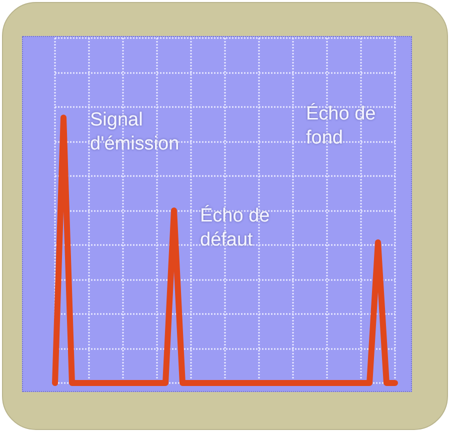  Describe the element at coordinates (237, 227) in the screenshot. I see `annotation: Écho de défaut` at that location.